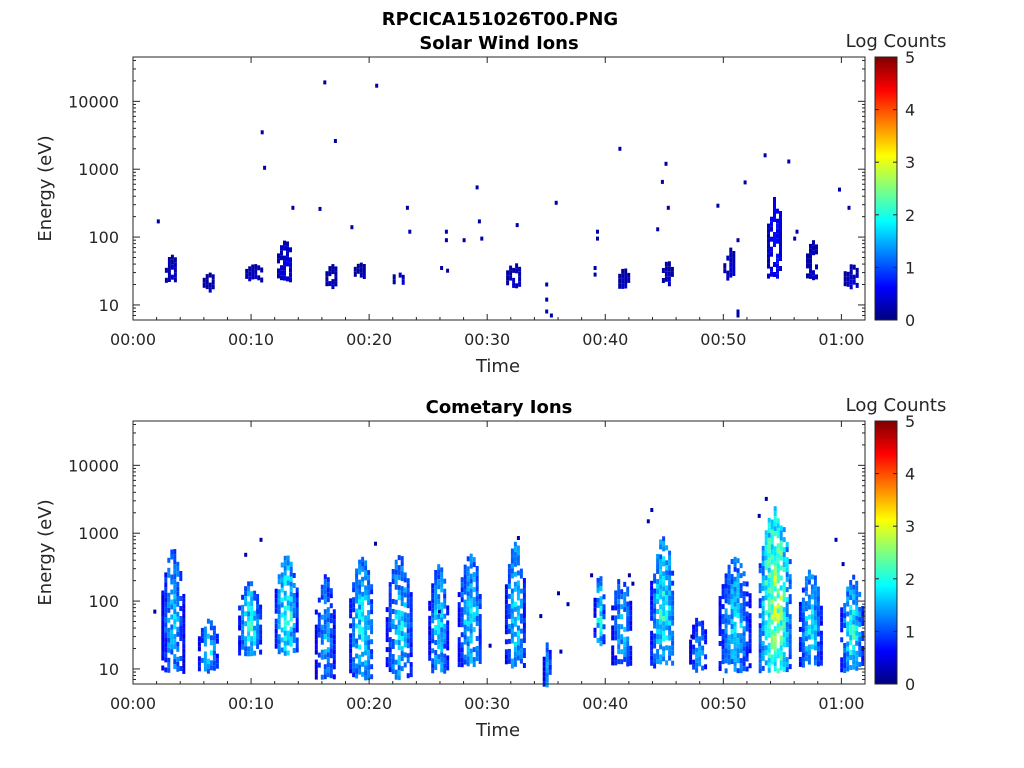 This screenshot has width=1024, height=768. I want to click on x-tick-label: 01:00, so click(841, 339).